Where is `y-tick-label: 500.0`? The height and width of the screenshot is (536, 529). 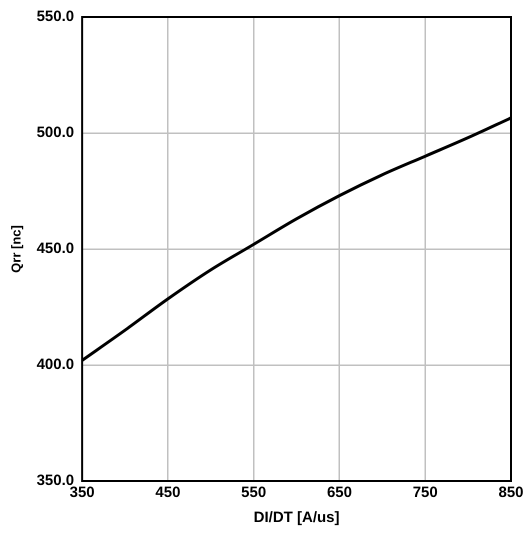
y-tick-label: 500.0 is located at coordinates (55, 133).